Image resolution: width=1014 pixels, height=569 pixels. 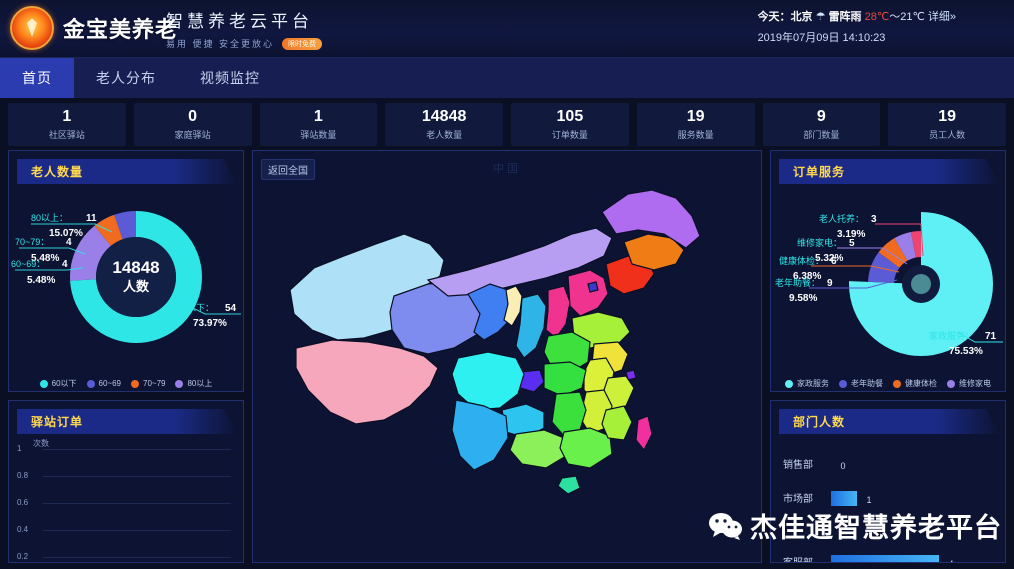 What do you see at coordinates (480, 434) in the screenshot?
I see `province-yunnan` at bounding box center [480, 434].